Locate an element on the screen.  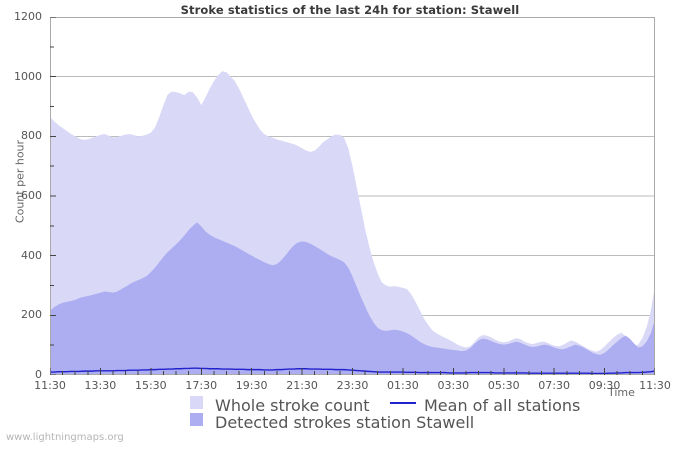
x-axis-tick-label: 15:30 is located at coordinates (150, 385).